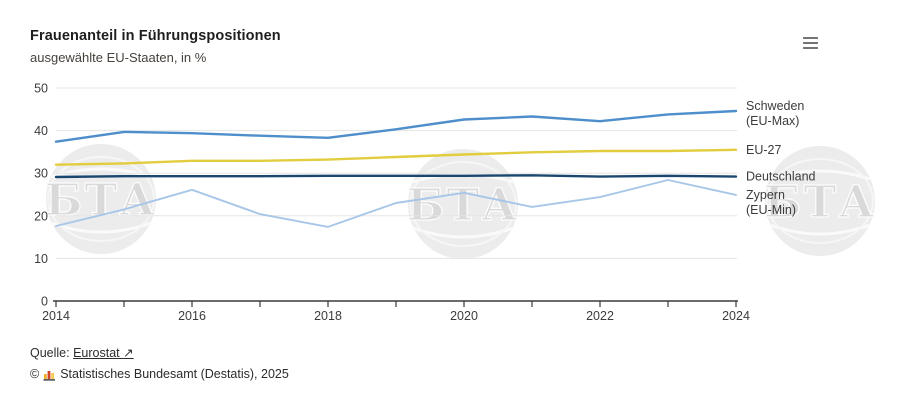 This screenshot has width=921, height=408. I want to click on svg-text: 40, so click(41, 131).